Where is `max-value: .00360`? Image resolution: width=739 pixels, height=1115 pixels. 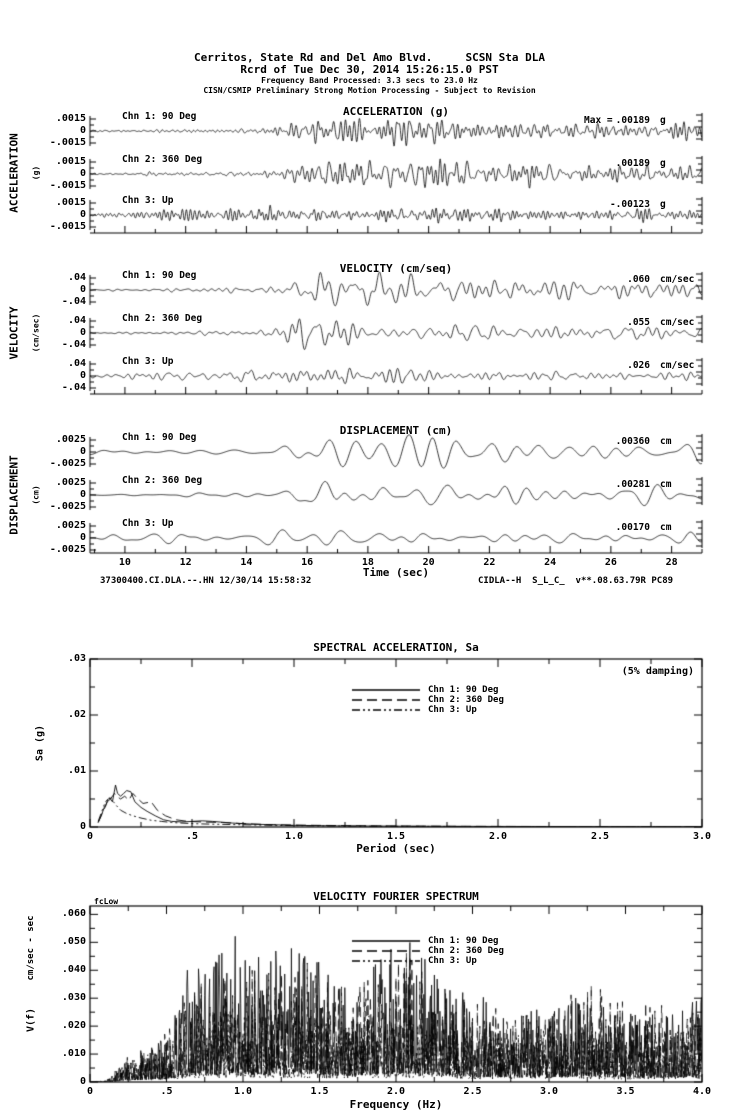
max-value: .00360 is located at coordinates (632, 441).